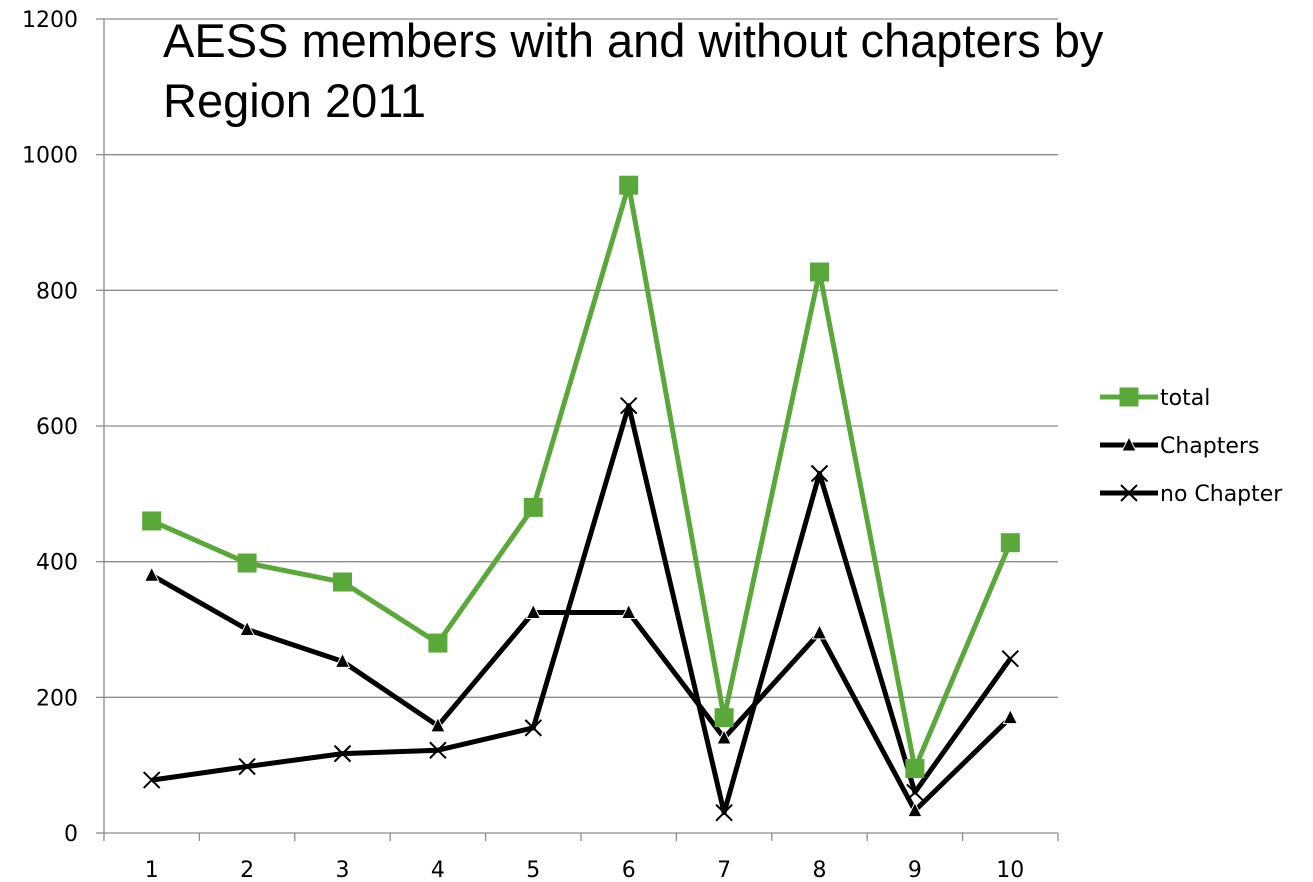 The image size is (1313, 882). I want to click on y-tick-label: 200, so click(57, 698).